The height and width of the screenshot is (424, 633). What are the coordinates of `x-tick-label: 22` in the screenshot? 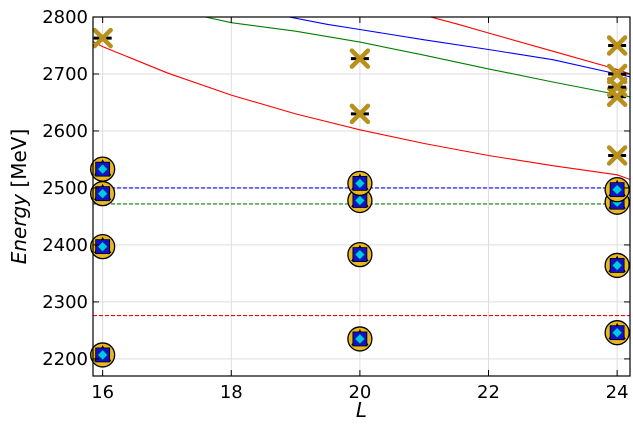 It's located at (488, 392).